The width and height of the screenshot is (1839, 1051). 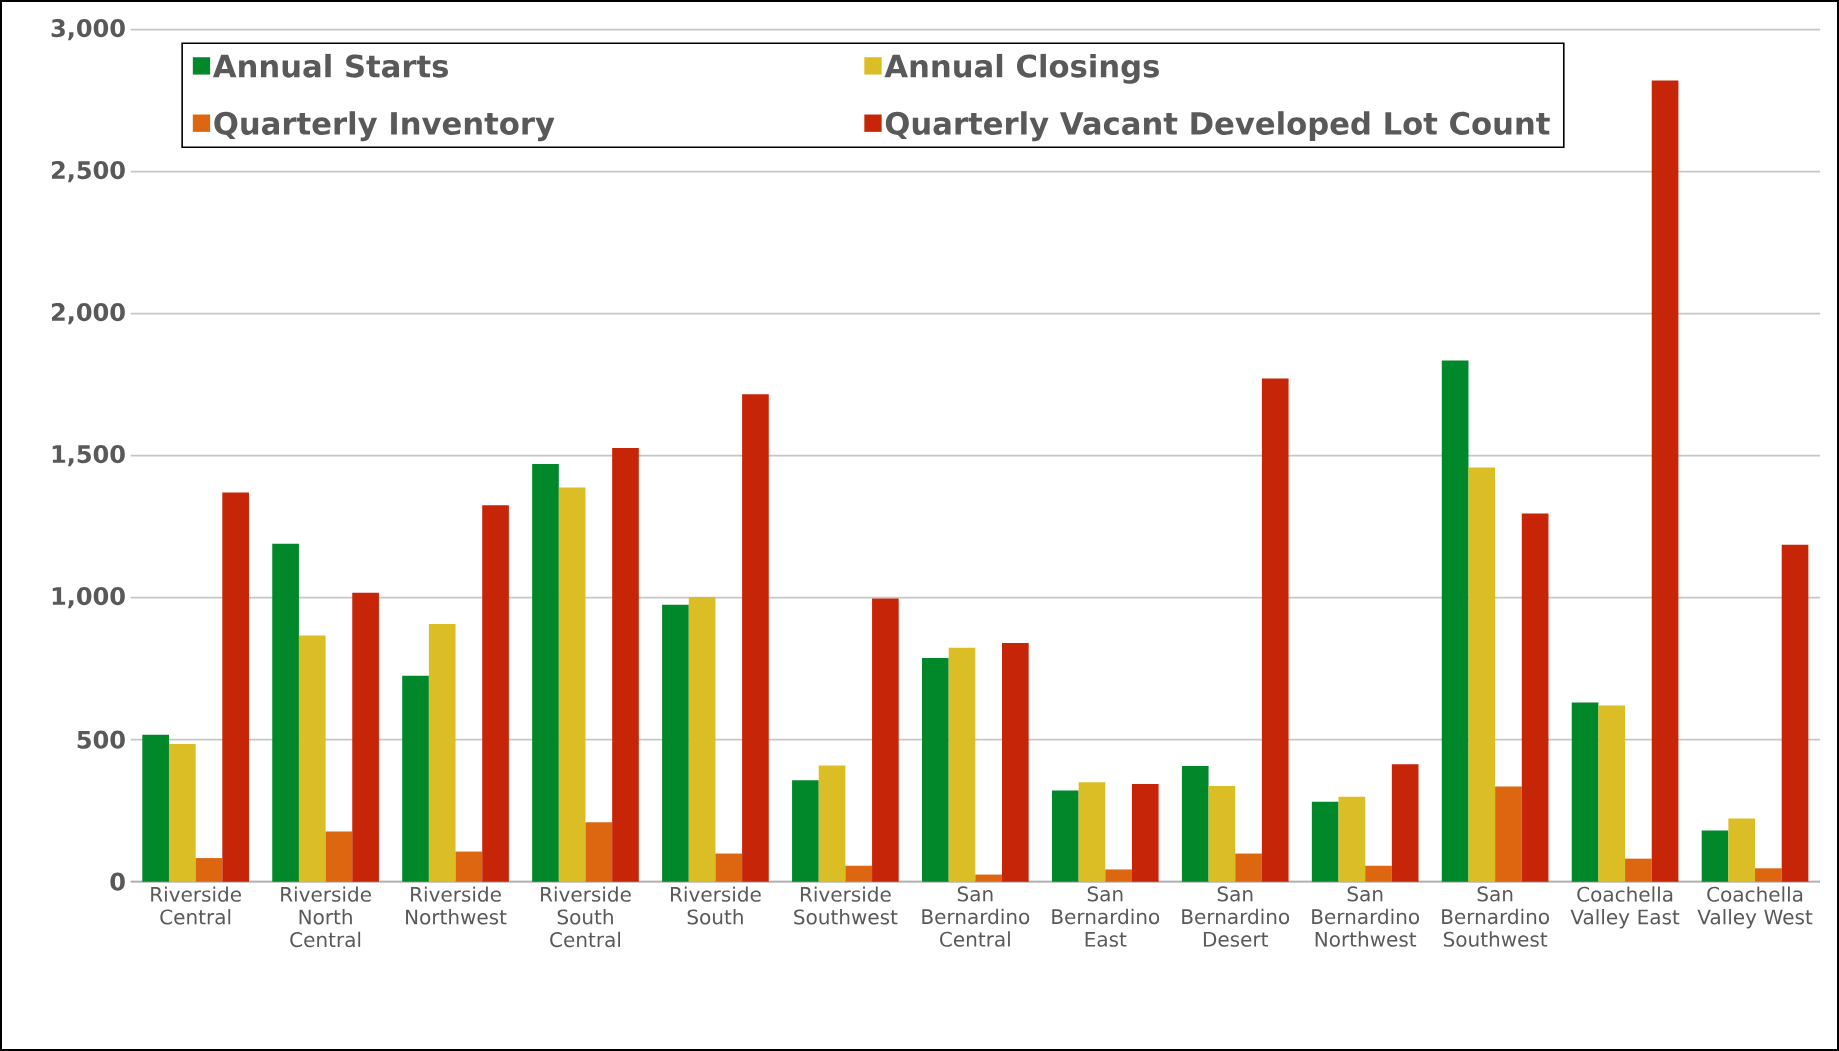 I want to click on y-tick-label: 2,000, so click(x=88, y=314).